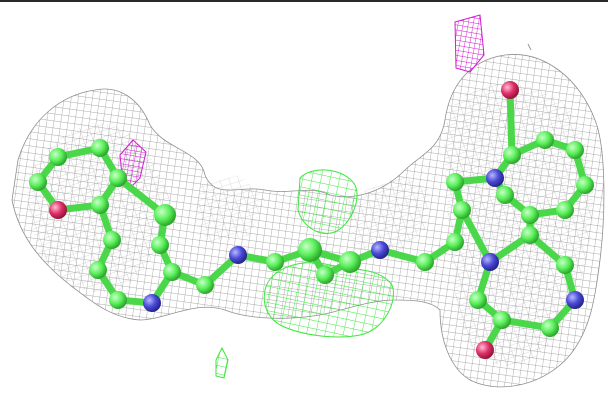  What do you see at coordinates (529, 47) in the screenshot?
I see `stray-mesh-fragment` at bounding box center [529, 47].